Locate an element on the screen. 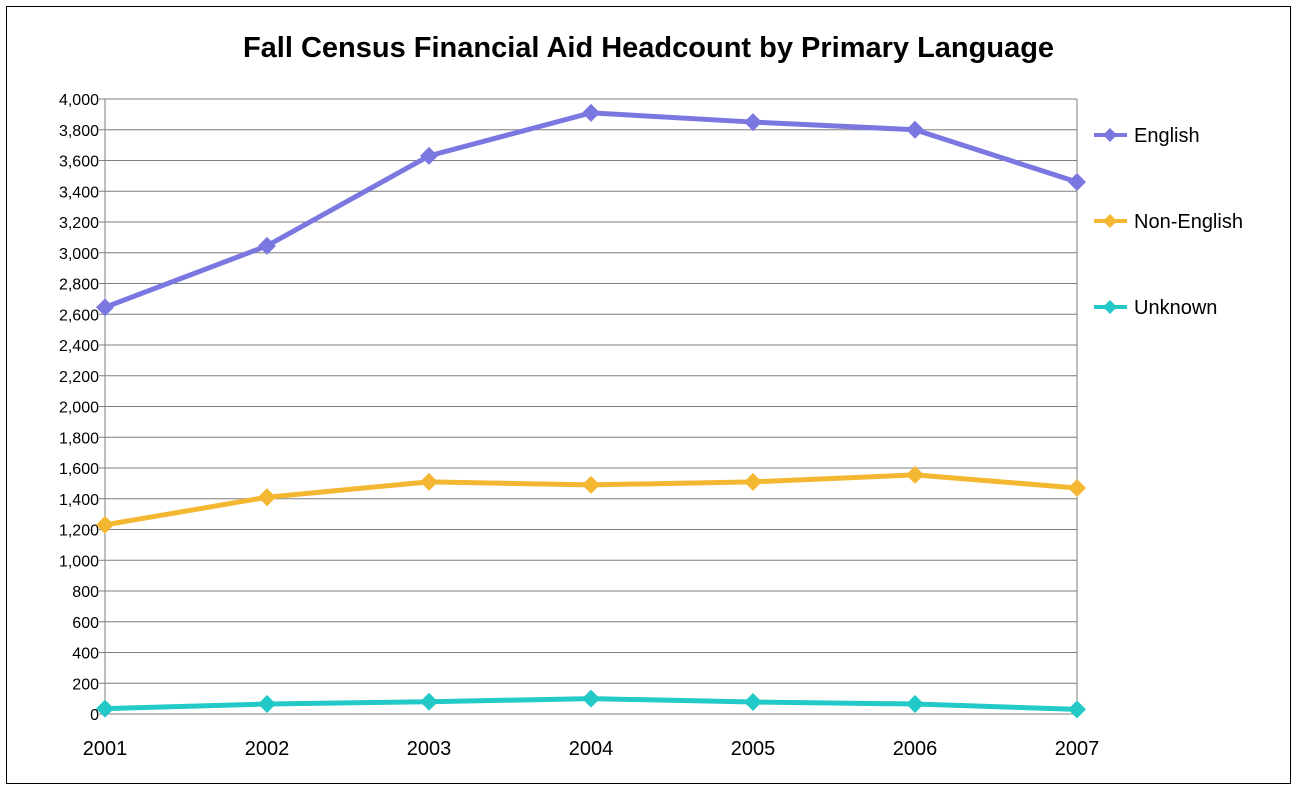 The image size is (1297, 790). y-tick-label: 4,000 is located at coordinates (79, 100).